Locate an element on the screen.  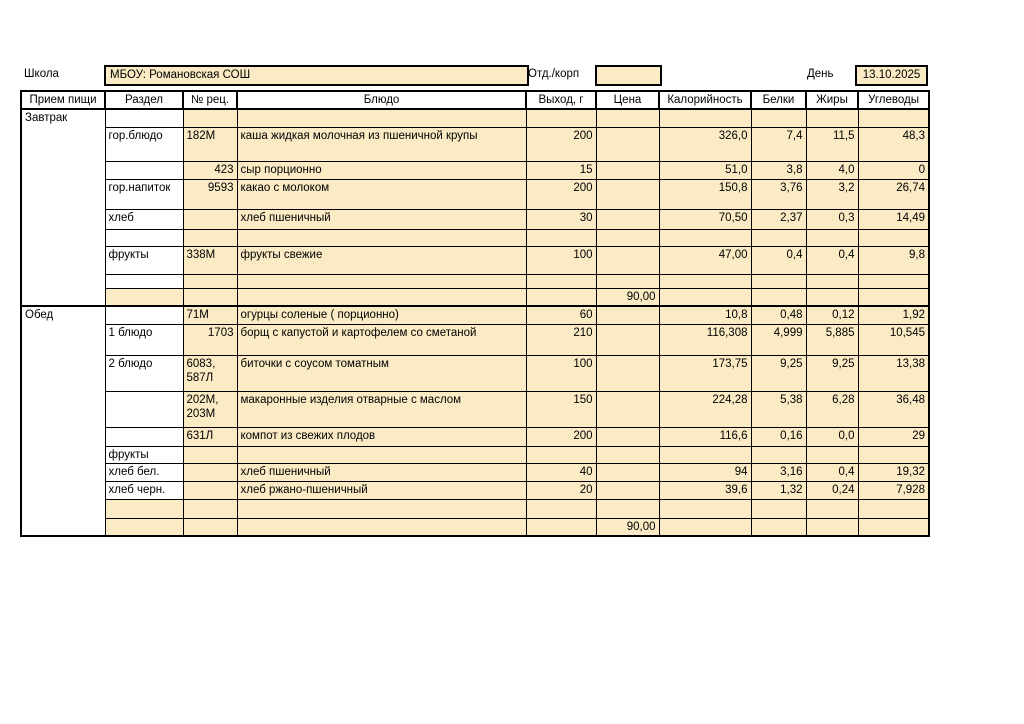
cell-razdel: гор.блюдо is located at coordinates (144, 144).